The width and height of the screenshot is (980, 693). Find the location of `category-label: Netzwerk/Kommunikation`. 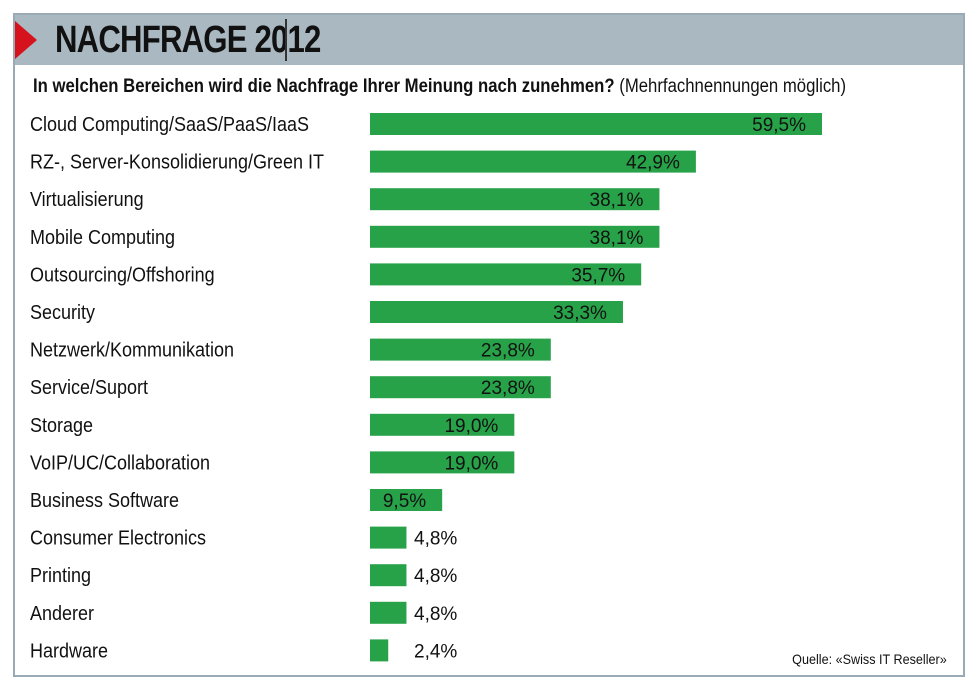

category-label: Netzwerk/Kommunikation is located at coordinates (132, 351).